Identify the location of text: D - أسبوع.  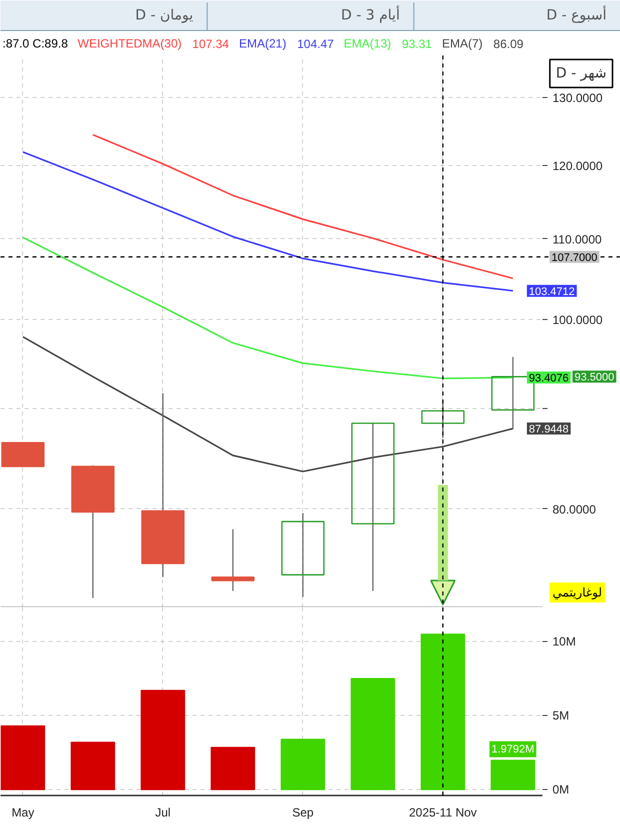
(576, 15).